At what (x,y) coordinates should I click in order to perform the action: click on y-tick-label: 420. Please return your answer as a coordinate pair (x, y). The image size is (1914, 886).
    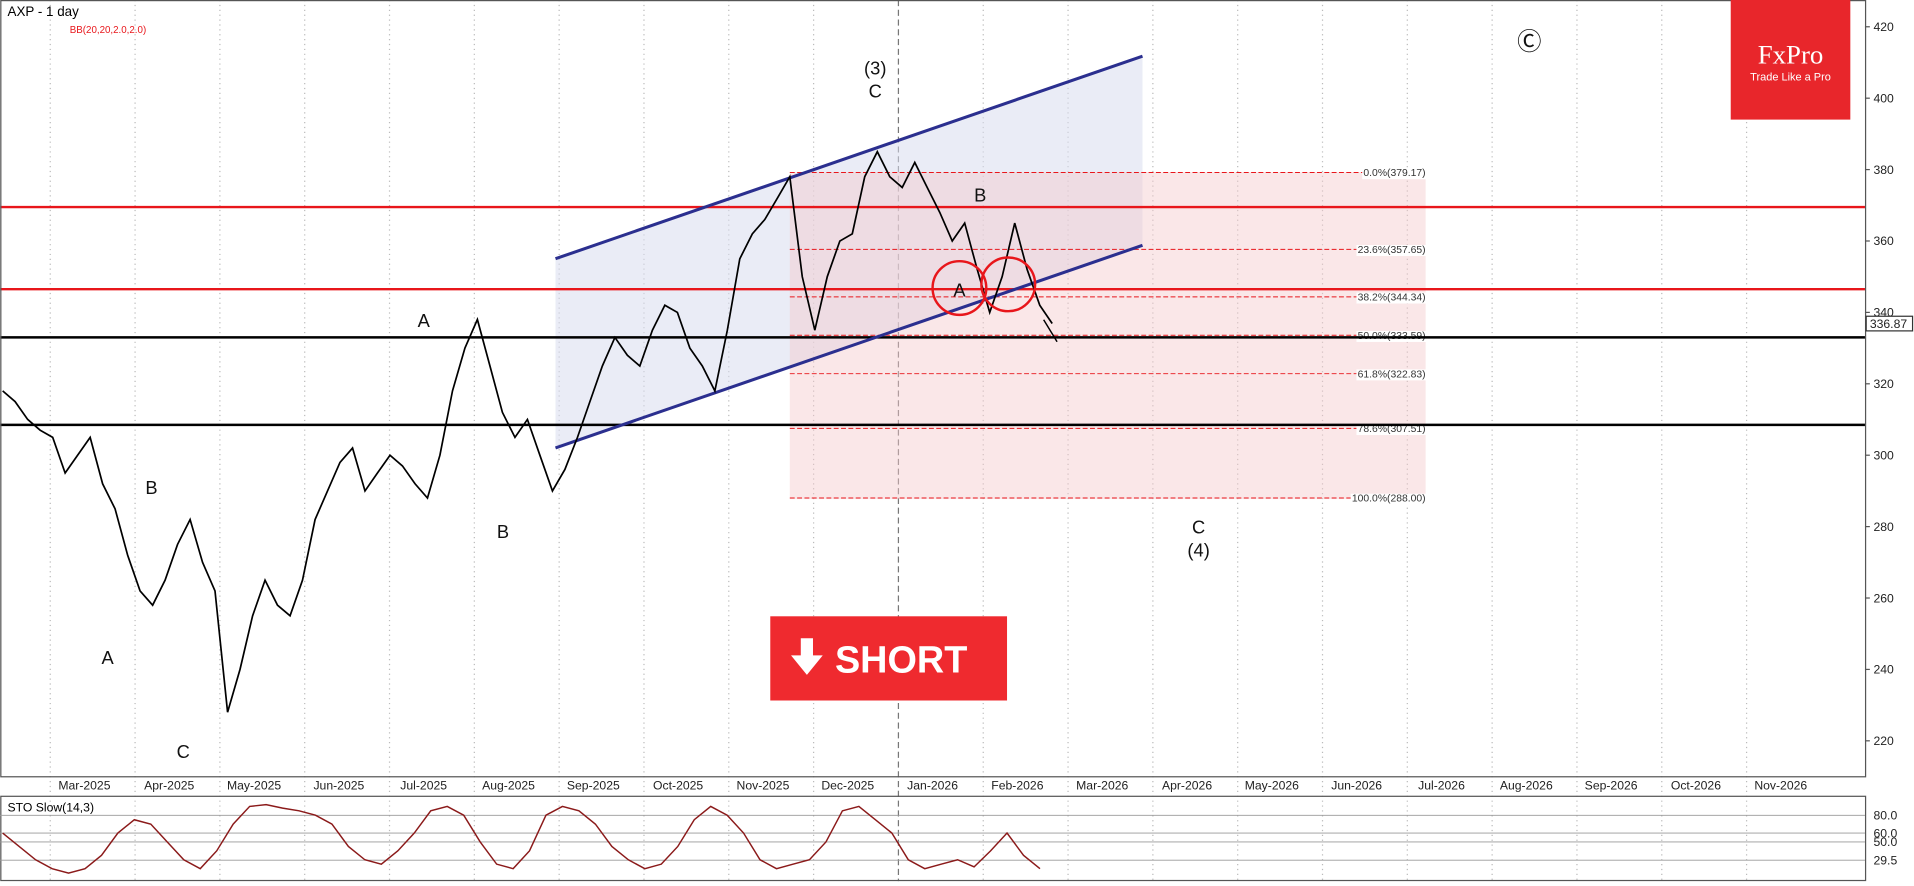
    Looking at the image, I should click on (1884, 27).